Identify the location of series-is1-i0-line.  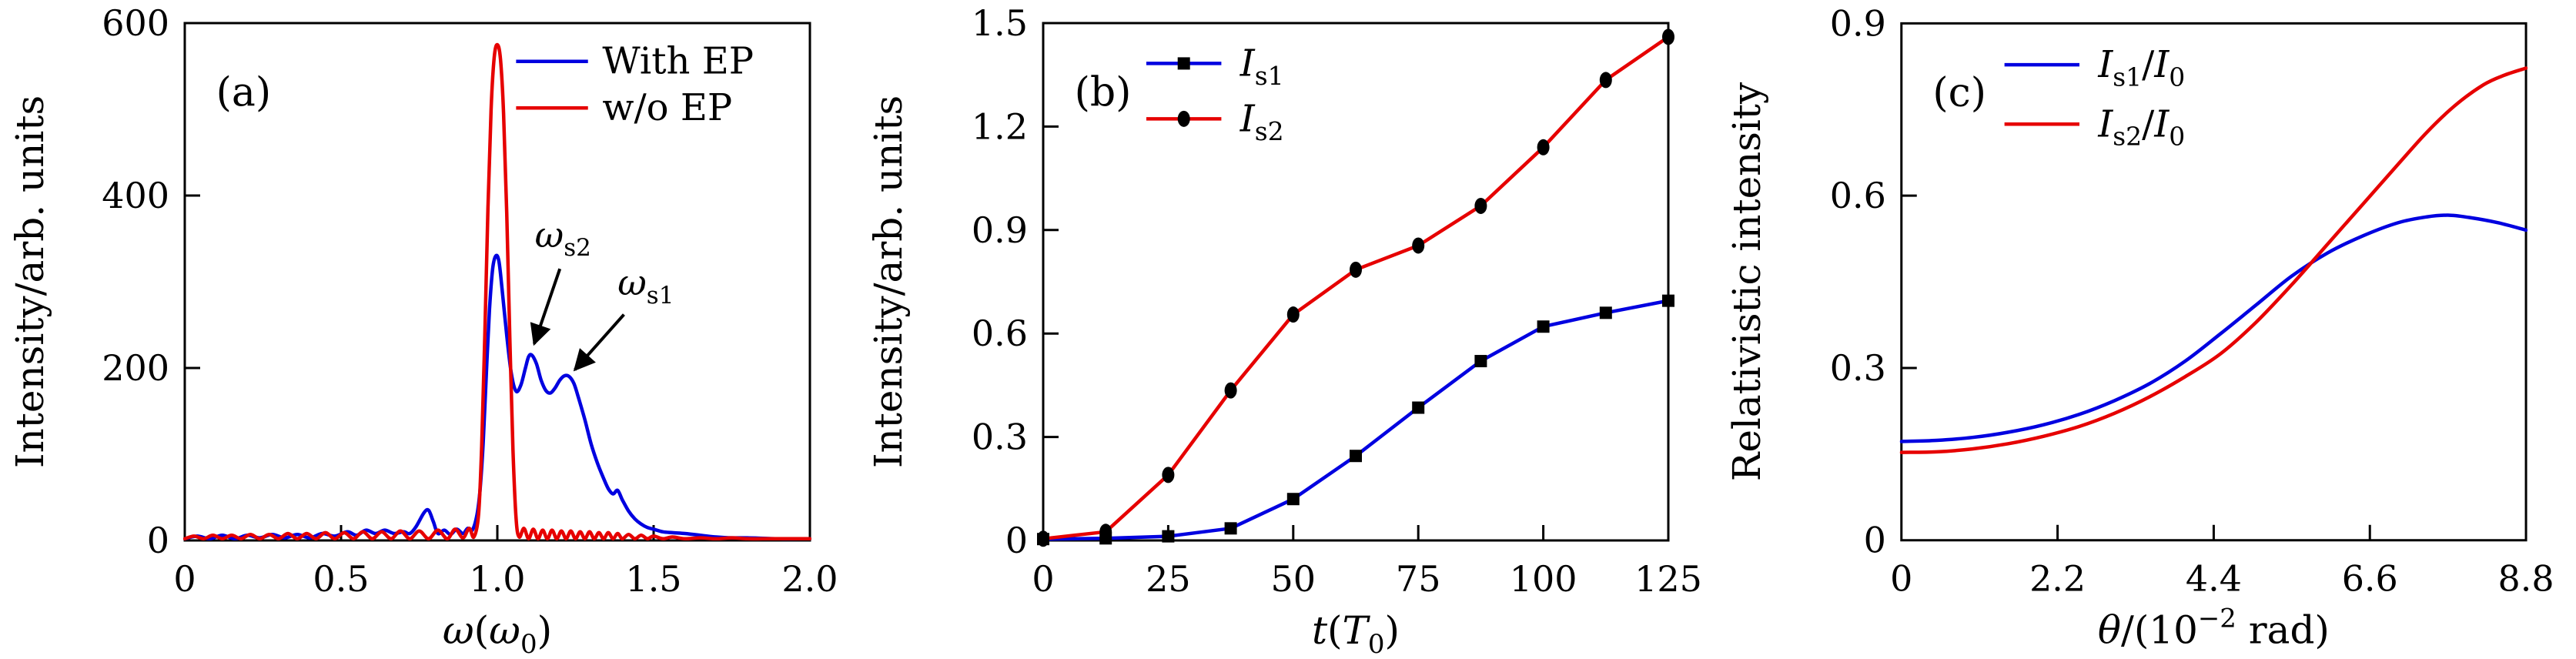
(2213, 328).